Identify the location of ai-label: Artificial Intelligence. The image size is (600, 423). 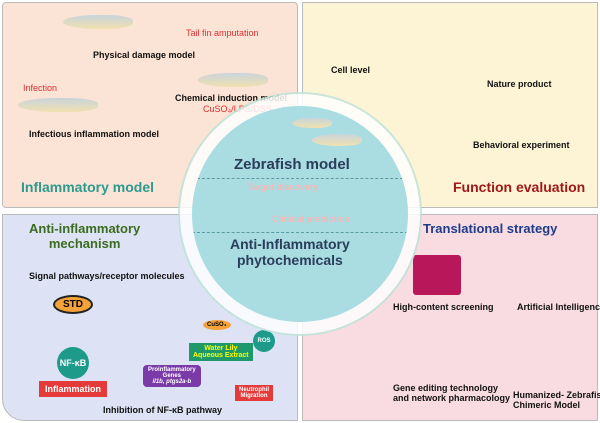
(558, 307).